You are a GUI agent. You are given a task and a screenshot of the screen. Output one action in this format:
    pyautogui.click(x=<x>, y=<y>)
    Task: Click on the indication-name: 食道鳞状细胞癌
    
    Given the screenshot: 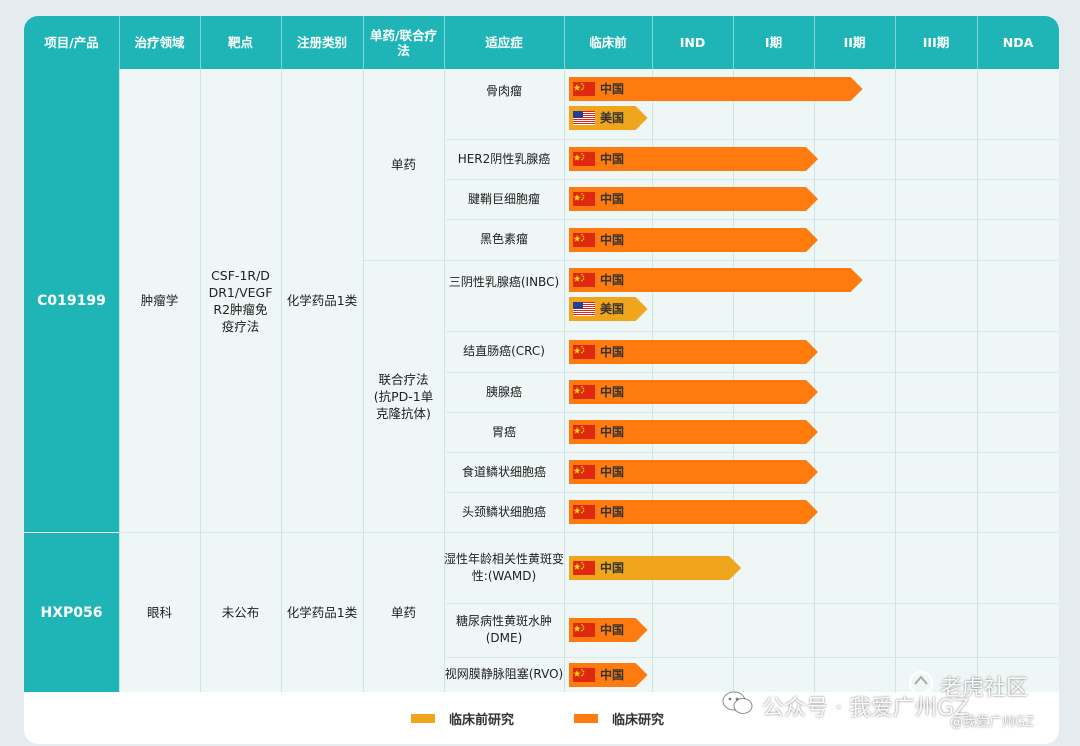 What is the action you would take?
    pyautogui.click(x=503, y=471)
    